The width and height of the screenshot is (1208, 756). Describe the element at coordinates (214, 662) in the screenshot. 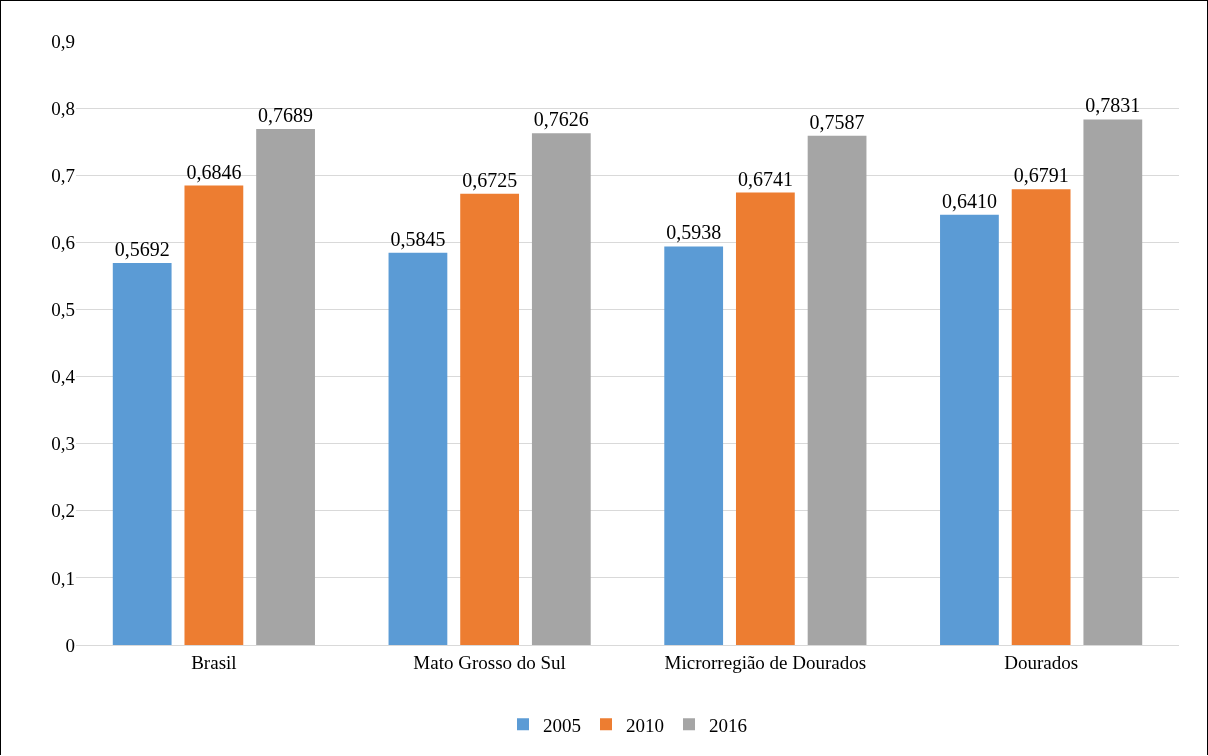

I see `x-tick-label: Brasil` at that location.